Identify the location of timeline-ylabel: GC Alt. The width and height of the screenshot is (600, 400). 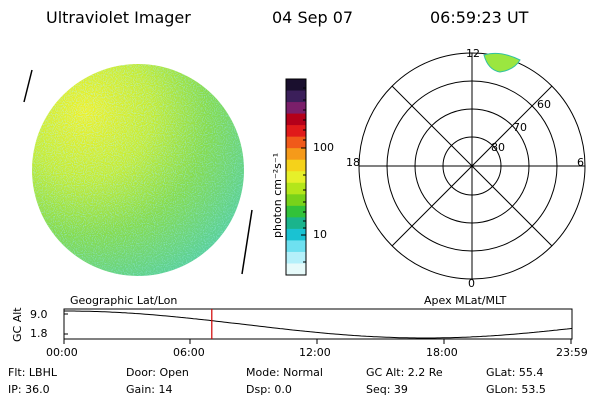
(17, 324).